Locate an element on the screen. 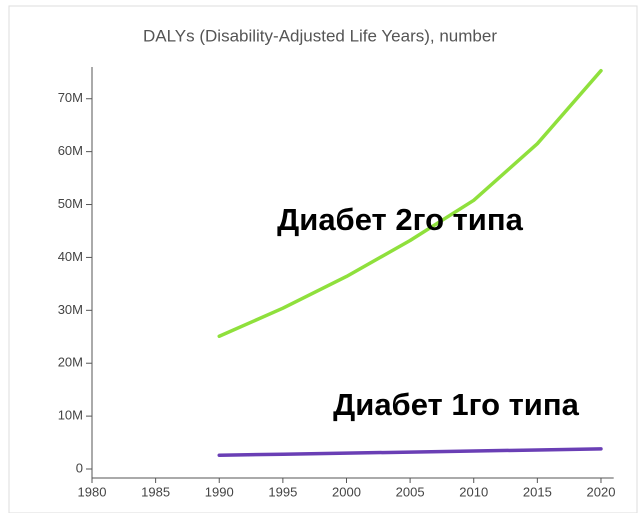  series-annotation: Диабет 2го типа is located at coordinates (400, 219).